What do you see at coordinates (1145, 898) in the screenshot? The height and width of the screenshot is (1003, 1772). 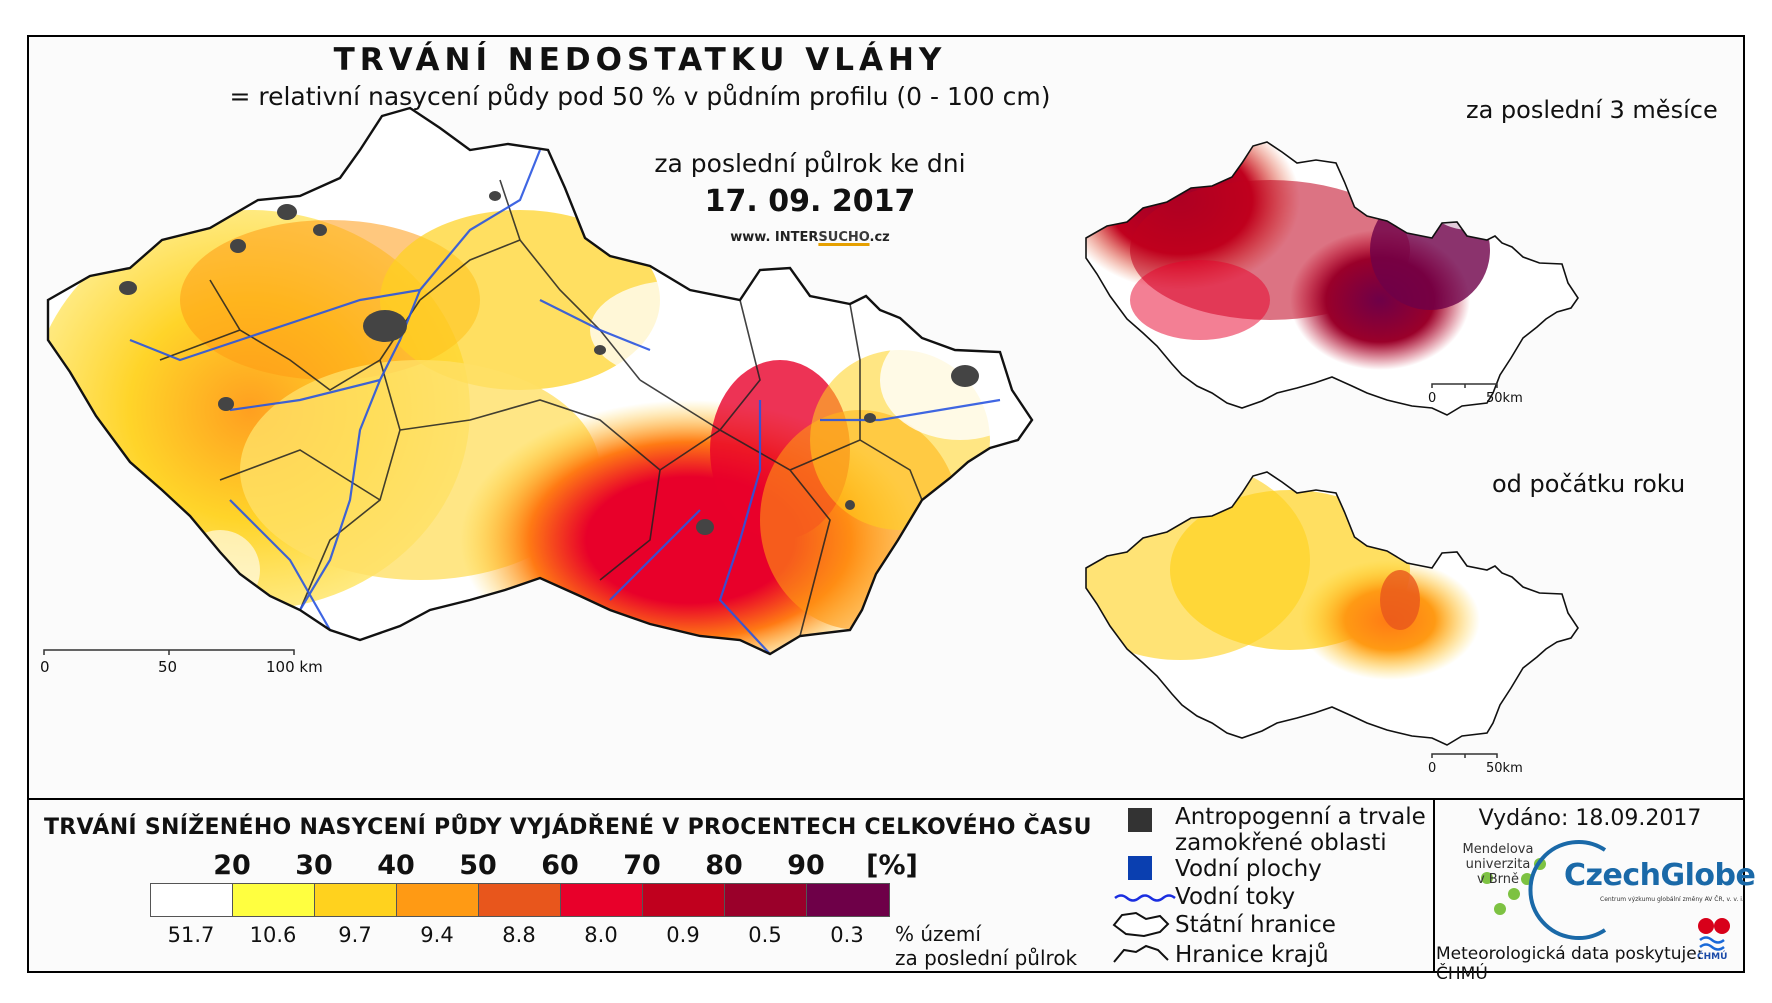 I see `river-icon` at bounding box center [1145, 898].